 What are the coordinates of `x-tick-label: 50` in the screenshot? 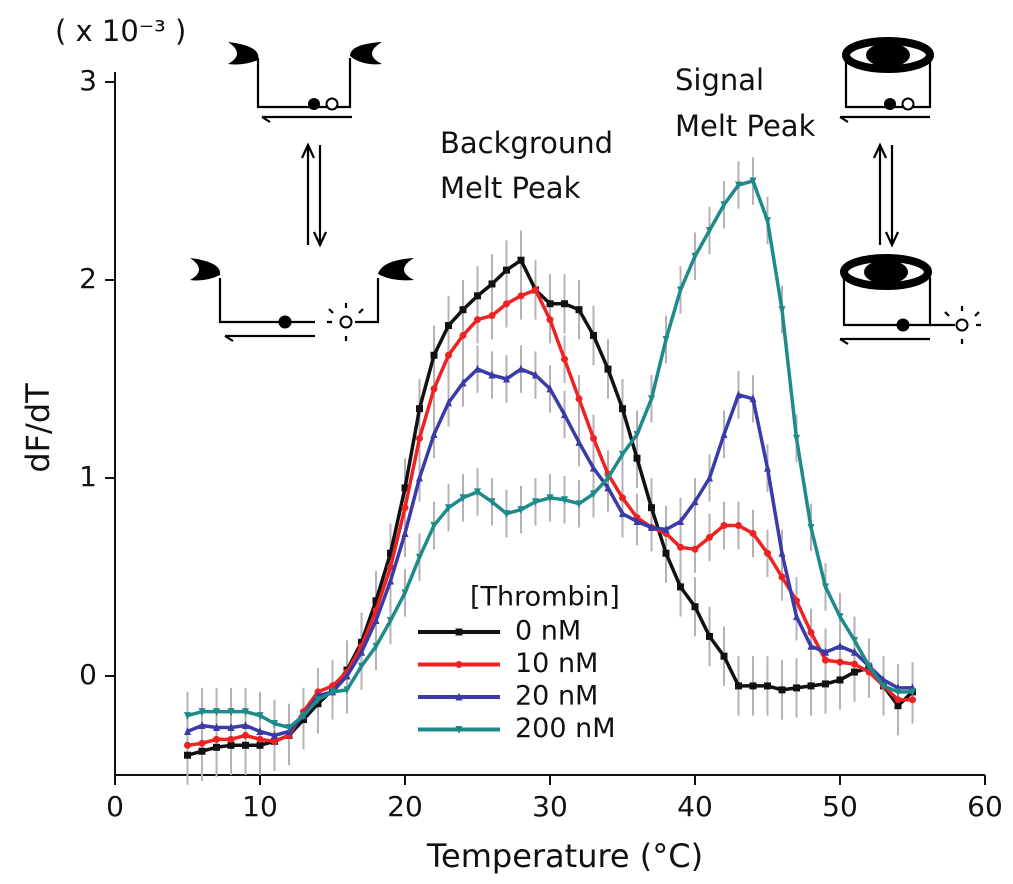 It's located at (840, 806).